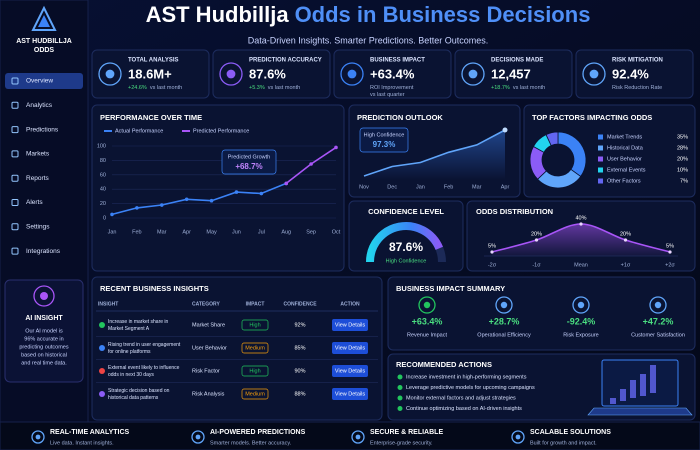 This screenshot has width=700, height=450. What do you see at coordinates (387, 95) in the screenshot?
I see `kpi-note: vs last quarter` at bounding box center [387, 95].